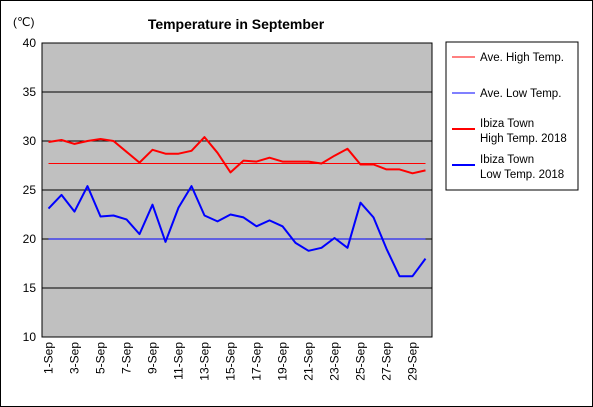  Describe the element at coordinates (236, 24) in the screenshot. I see `chart-title: Temperature in September` at that location.